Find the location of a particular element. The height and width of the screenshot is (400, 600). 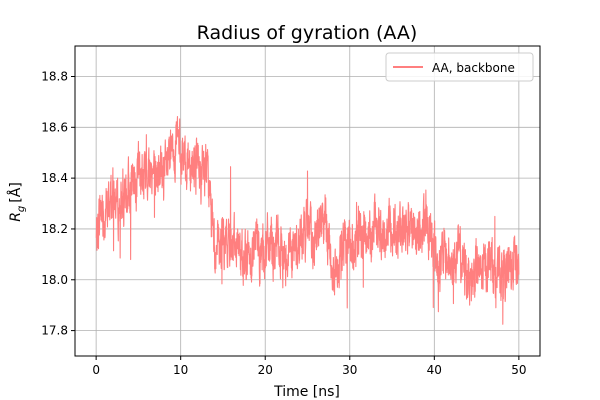

x-axis-label: Time [ns] is located at coordinates (306, 392).